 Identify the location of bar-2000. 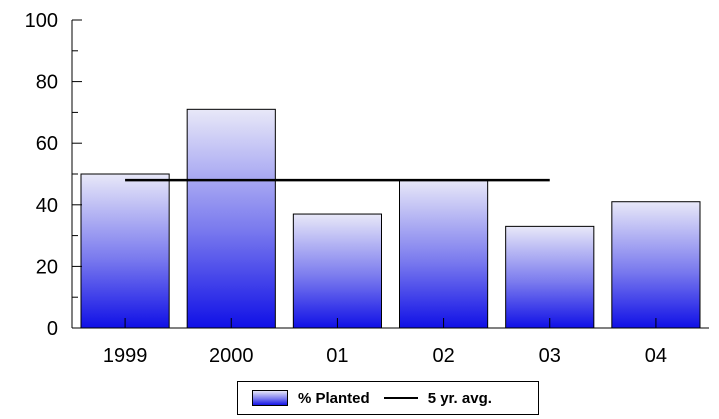
(231, 218).